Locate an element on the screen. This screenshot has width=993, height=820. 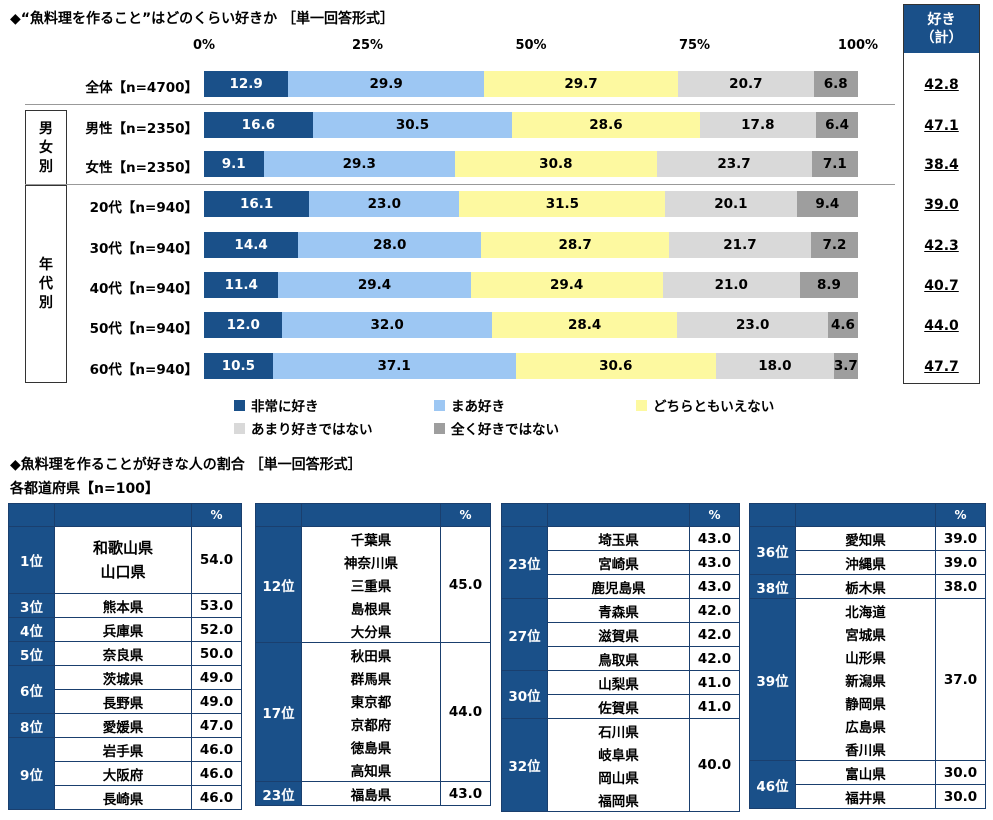
rank-cell: 36位 is located at coordinates (772, 550).